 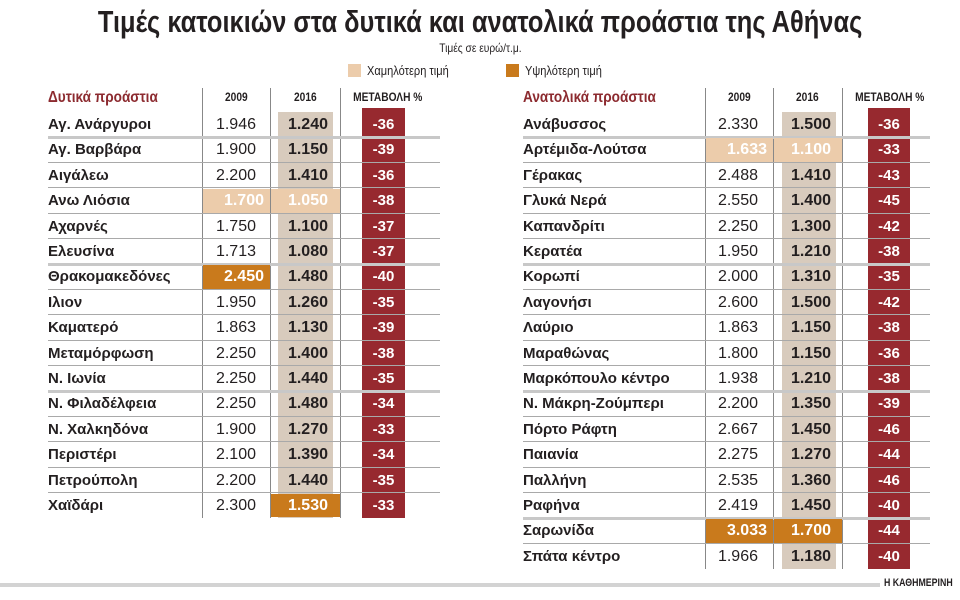 What do you see at coordinates (572, 556) in the screenshot?
I see `row-name: Σπάτα κέντρο` at bounding box center [572, 556].